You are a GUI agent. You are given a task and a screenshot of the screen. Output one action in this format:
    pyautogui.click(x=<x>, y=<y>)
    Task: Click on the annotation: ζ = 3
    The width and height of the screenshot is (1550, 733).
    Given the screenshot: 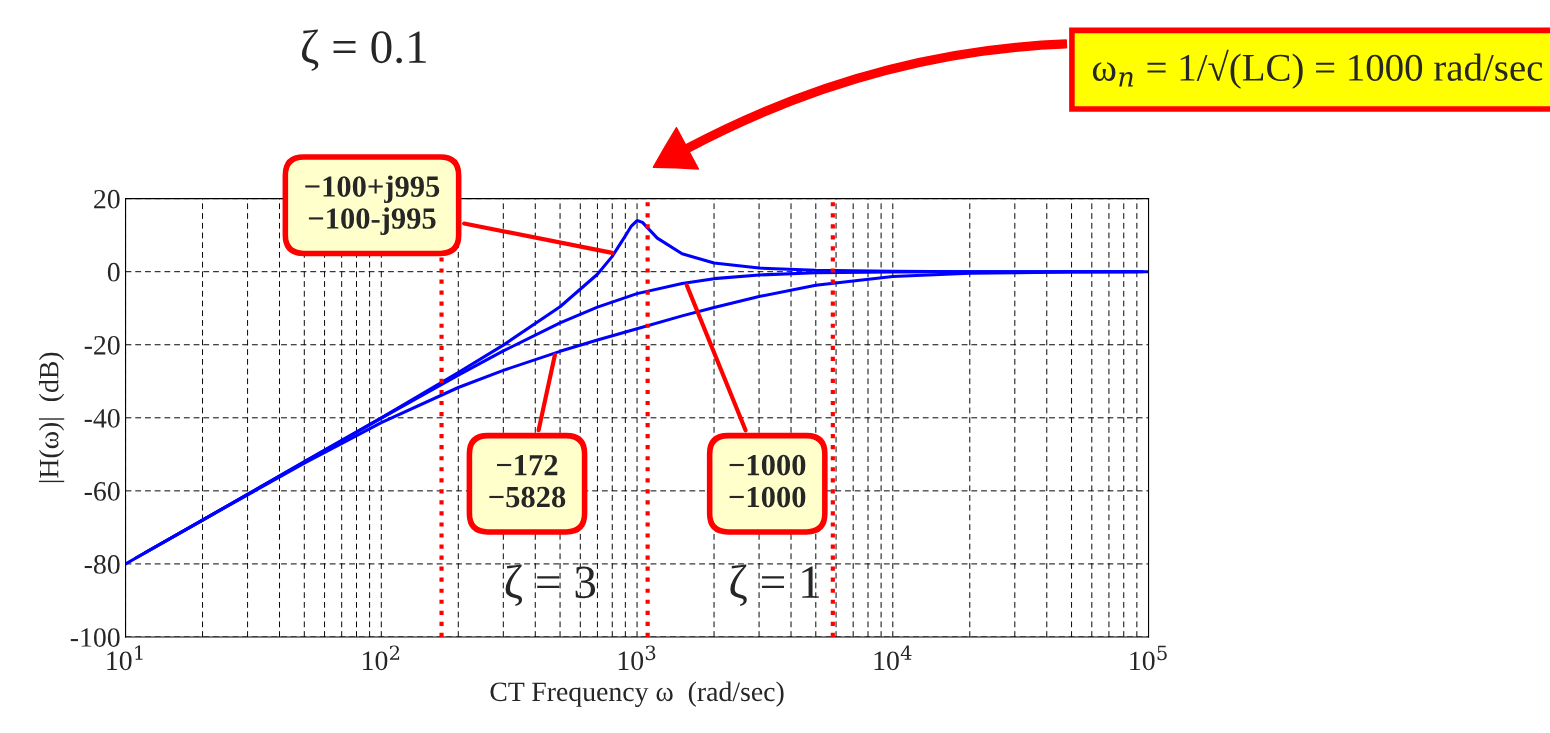 What is the action you would take?
    pyautogui.click(x=550, y=585)
    